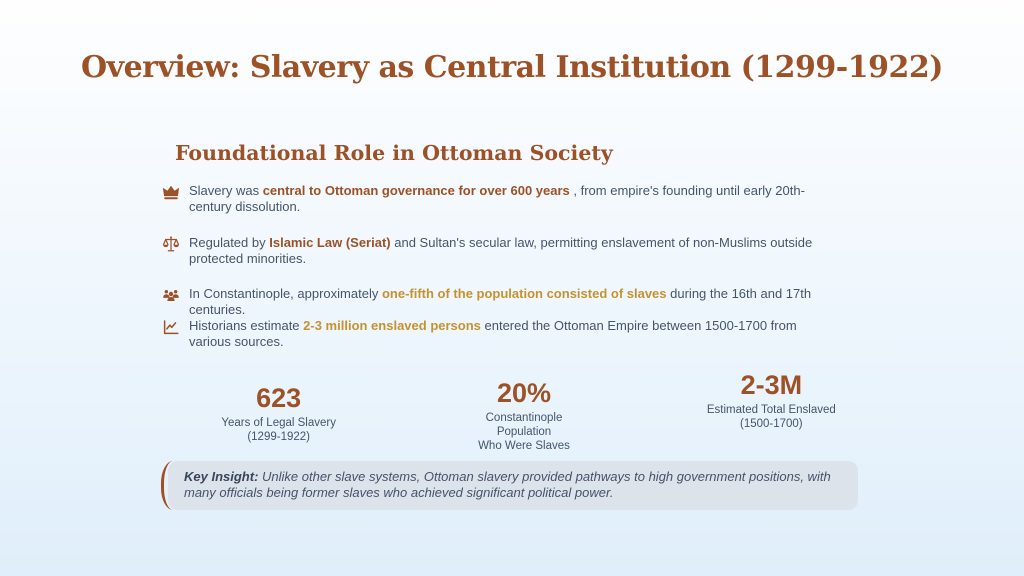 This screenshot has height=576, width=1024. What do you see at coordinates (171, 327) in the screenshot?
I see `chart-line-icon` at bounding box center [171, 327].